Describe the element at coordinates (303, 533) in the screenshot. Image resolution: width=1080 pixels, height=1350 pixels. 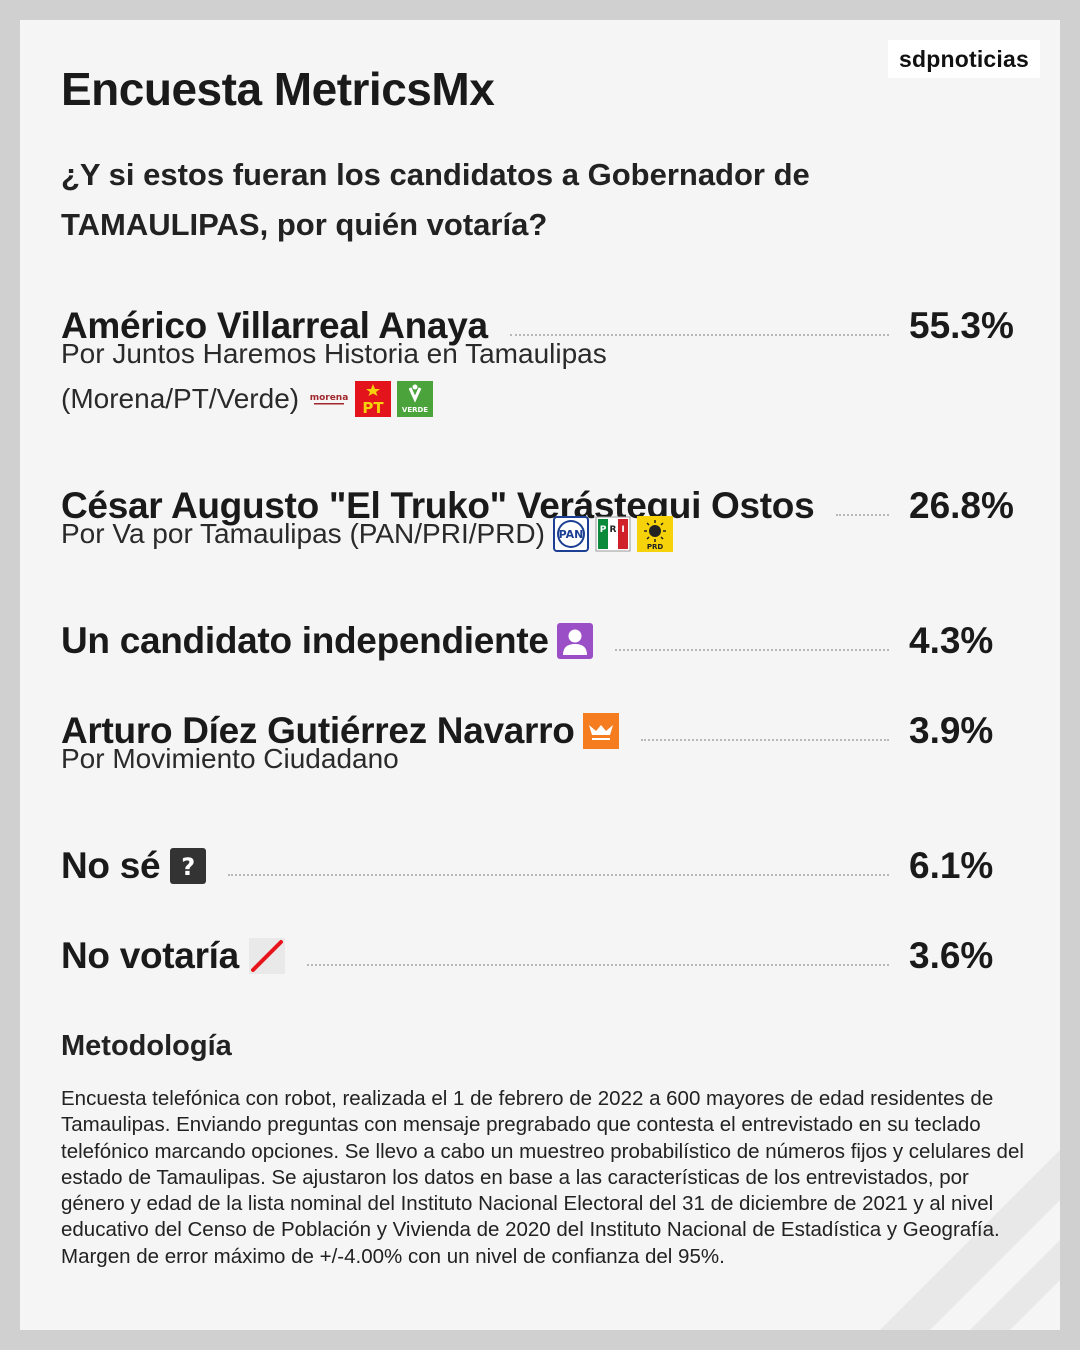
I see `coalition-label: Por Va por Tamaulipas (PAN/PRI/PRD)` at that location.